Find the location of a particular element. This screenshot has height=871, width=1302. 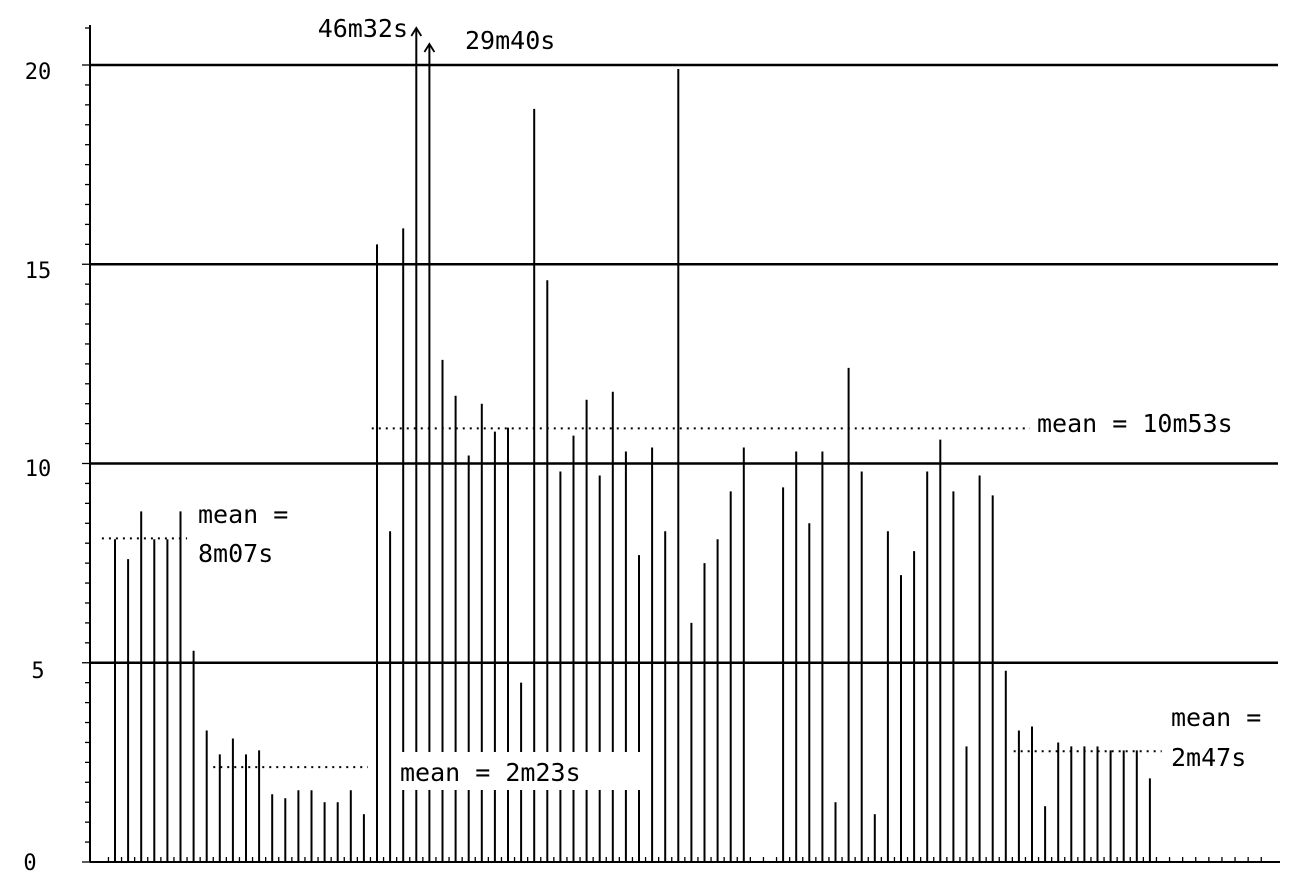

tick-labels: 0 5 10 15 20 is located at coordinates (37, 465).